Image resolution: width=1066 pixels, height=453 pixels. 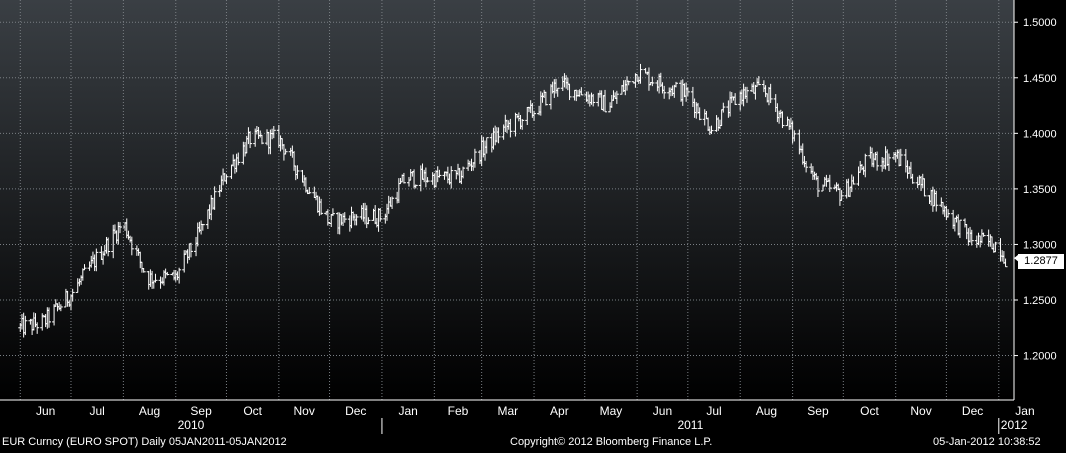 I want to click on year-label: 2012, so click(x=1014, y=425).